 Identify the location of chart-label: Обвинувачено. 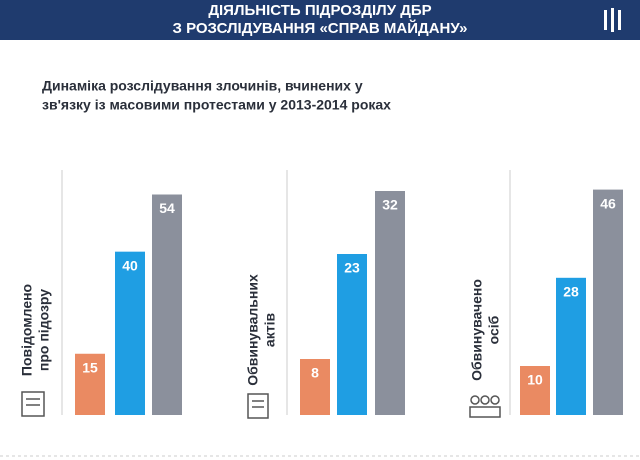
(477, 330).